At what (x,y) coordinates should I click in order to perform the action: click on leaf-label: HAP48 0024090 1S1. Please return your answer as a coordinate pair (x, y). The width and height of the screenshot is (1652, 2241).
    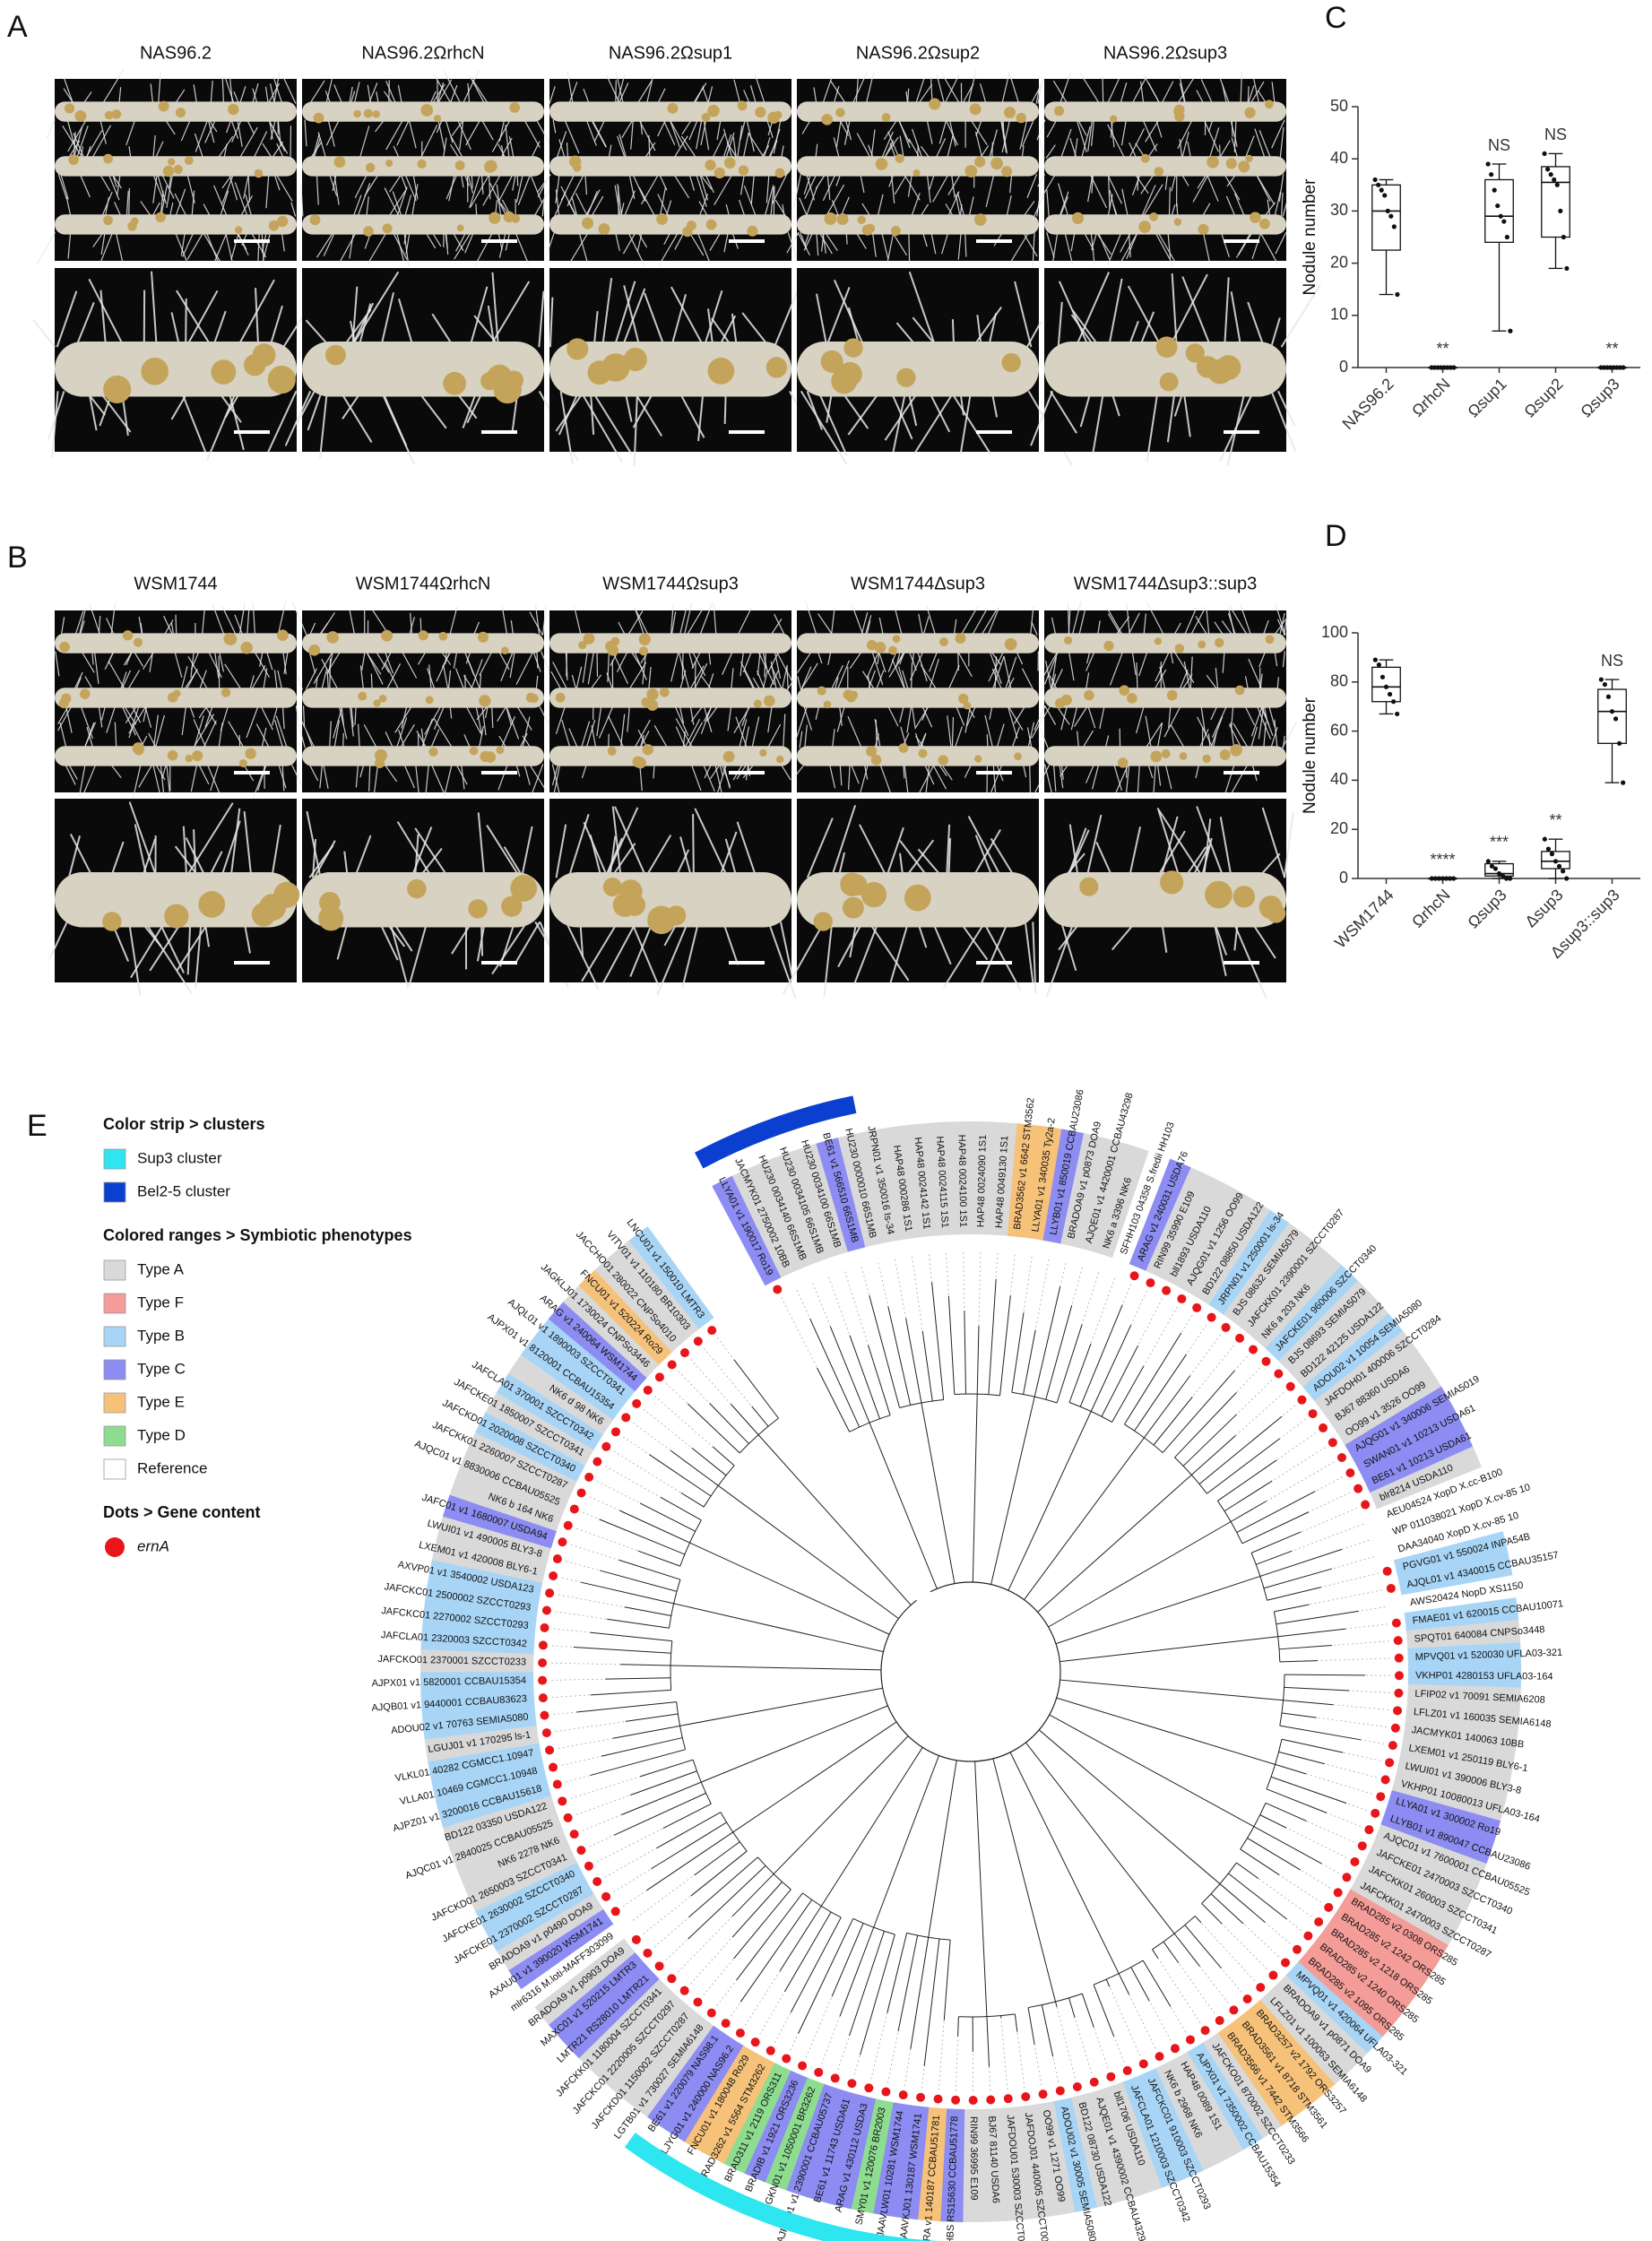
    Looking at the image, I should click on (981, 1181).